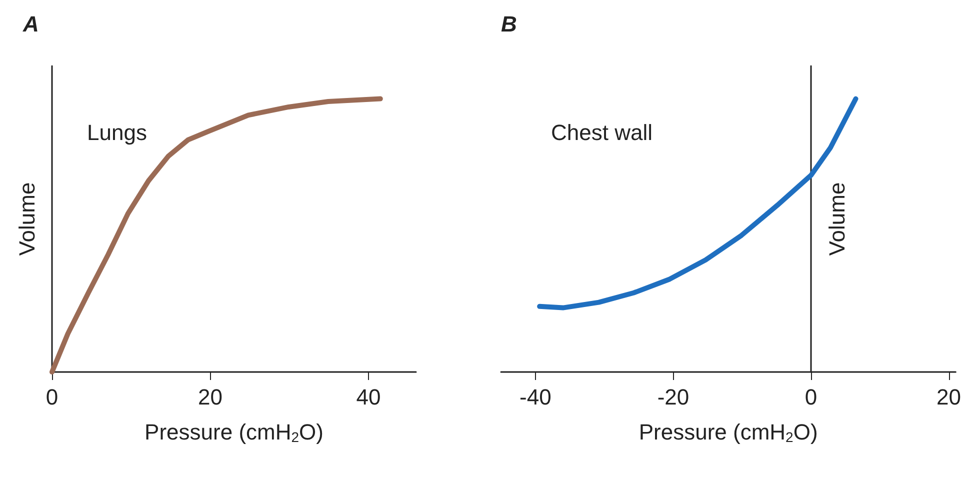 The height and width of the screenshot is (479, 972). What do you see at coordinates (117, 133) in the screenshot?
I see `series-label: Lungs` at bounding box center [117, 133].